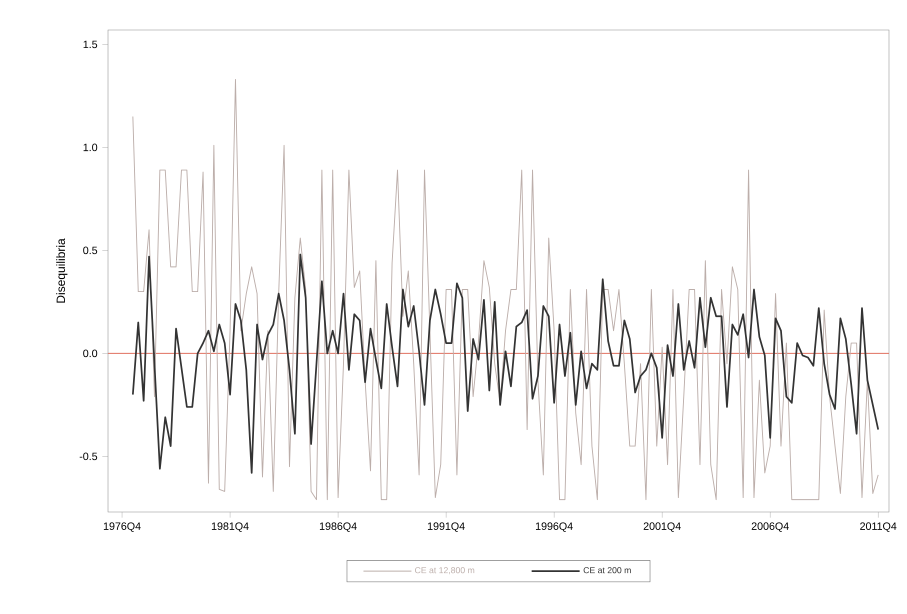 This screenshot has height=614, width=907. Describe the element at coordinates (338, 527) in the screenshot. I see `x-tick-label: 1986Q4` at that location.